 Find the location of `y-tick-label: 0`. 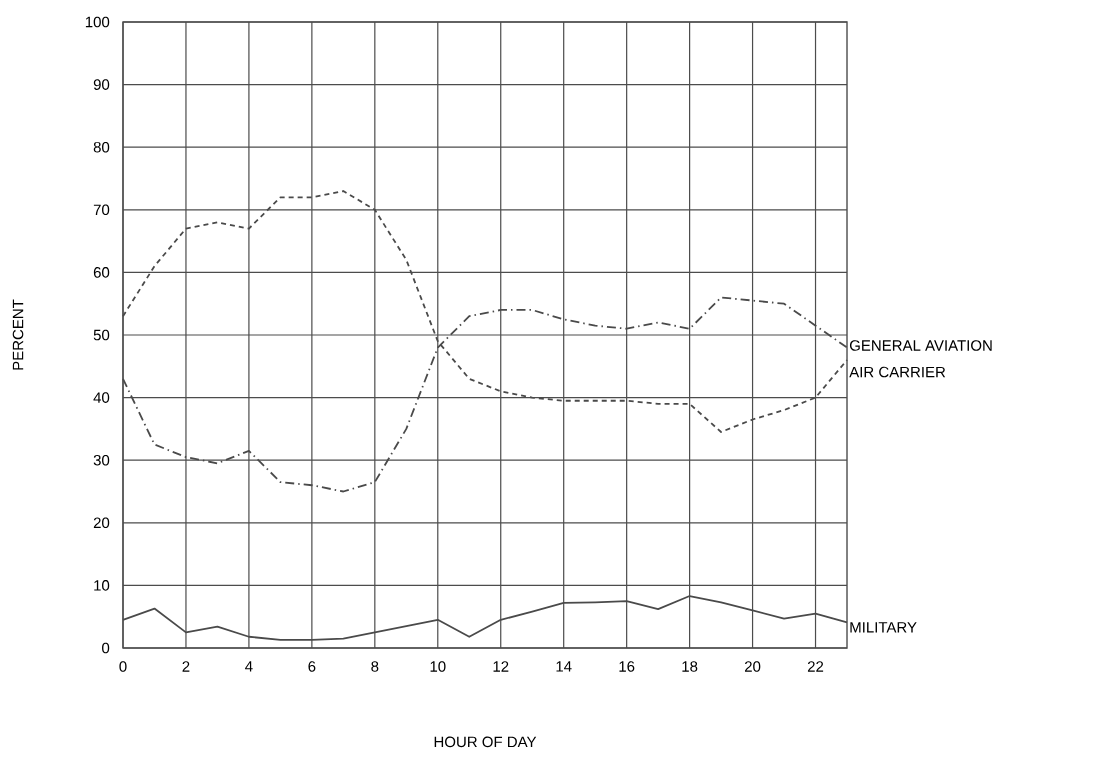

y-tick-label: 0 is located at coordinates (106, 648).